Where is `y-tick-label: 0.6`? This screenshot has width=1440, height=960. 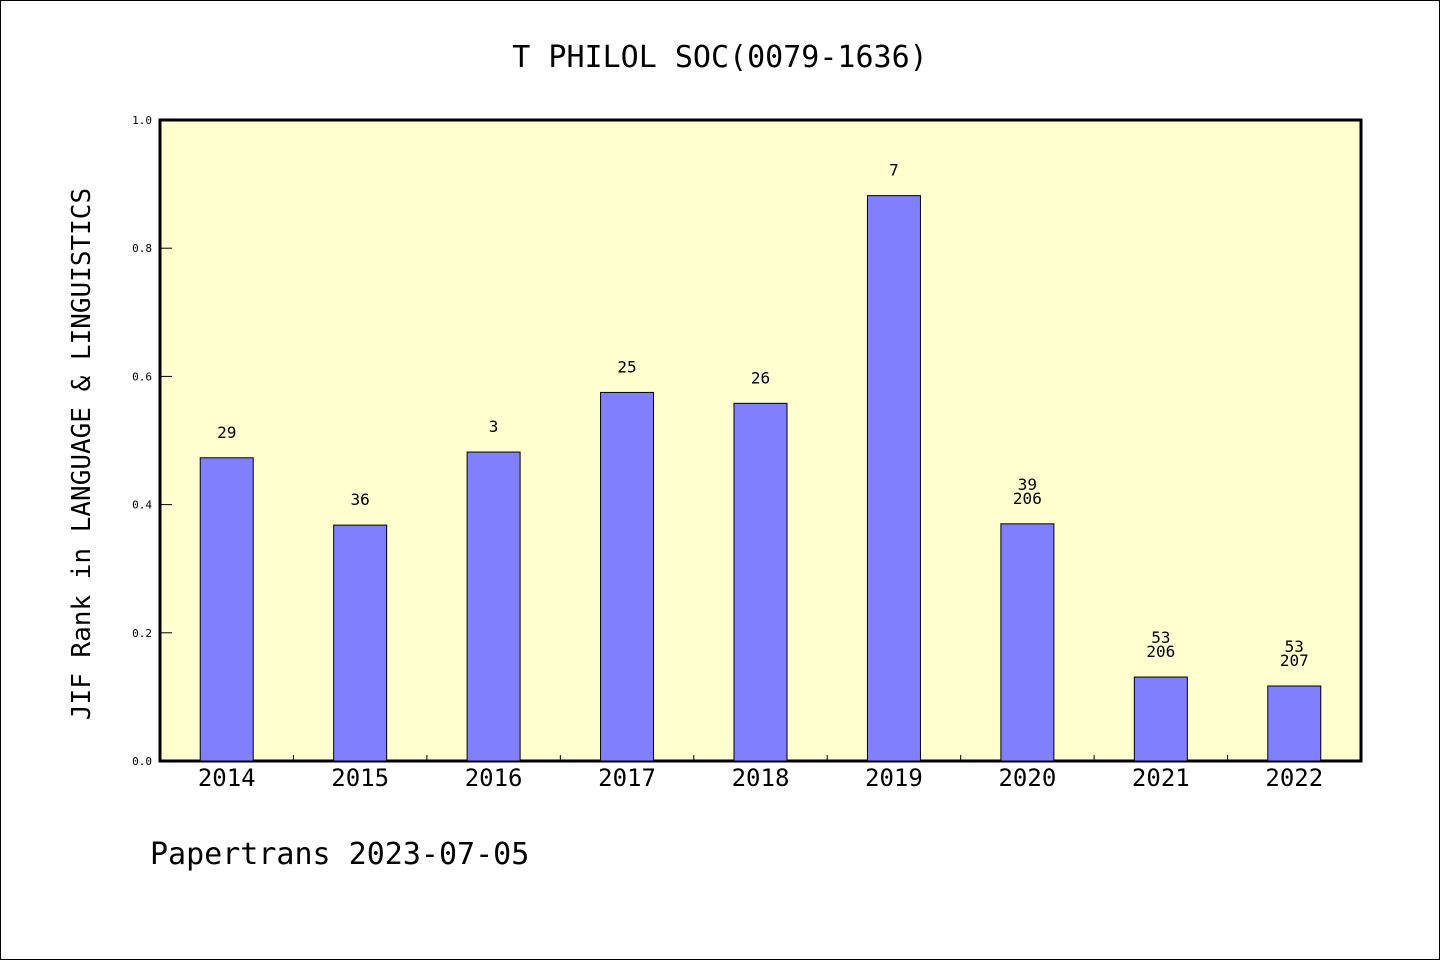 y-tick-label: 0.6 is located at coordinates (142, 376).